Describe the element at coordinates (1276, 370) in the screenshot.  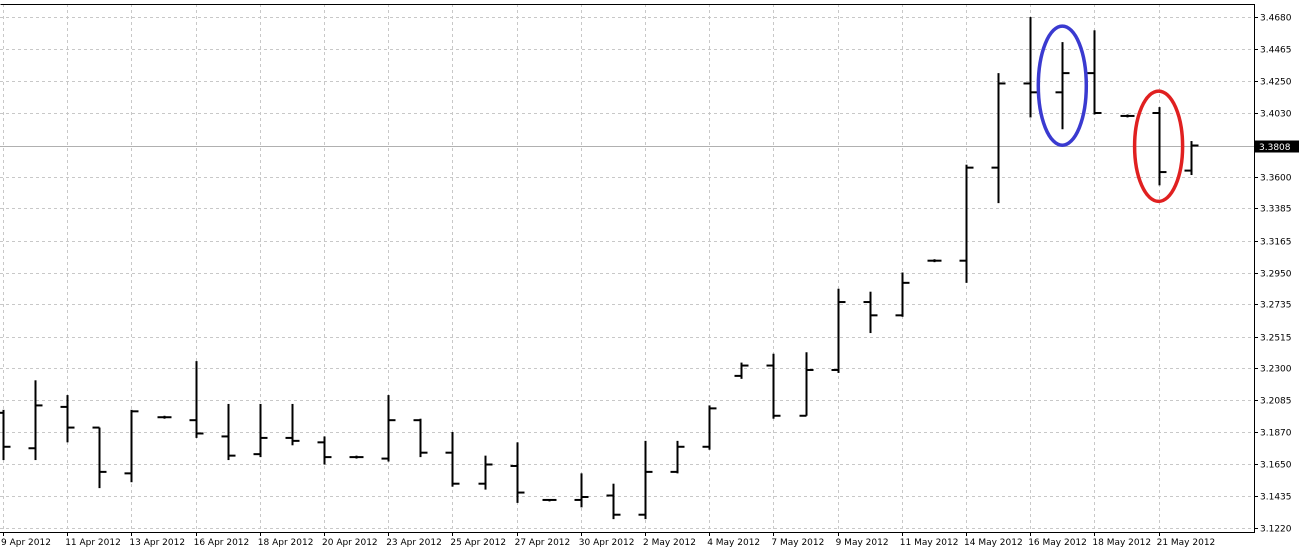
I see `y-tick-label: 3.2300` at that location.